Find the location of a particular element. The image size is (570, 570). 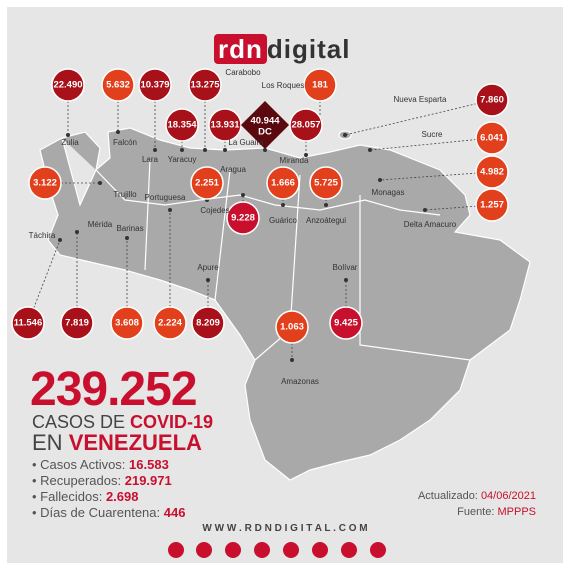

bubble-value: 13.931 is located at coordinates (225, 125).